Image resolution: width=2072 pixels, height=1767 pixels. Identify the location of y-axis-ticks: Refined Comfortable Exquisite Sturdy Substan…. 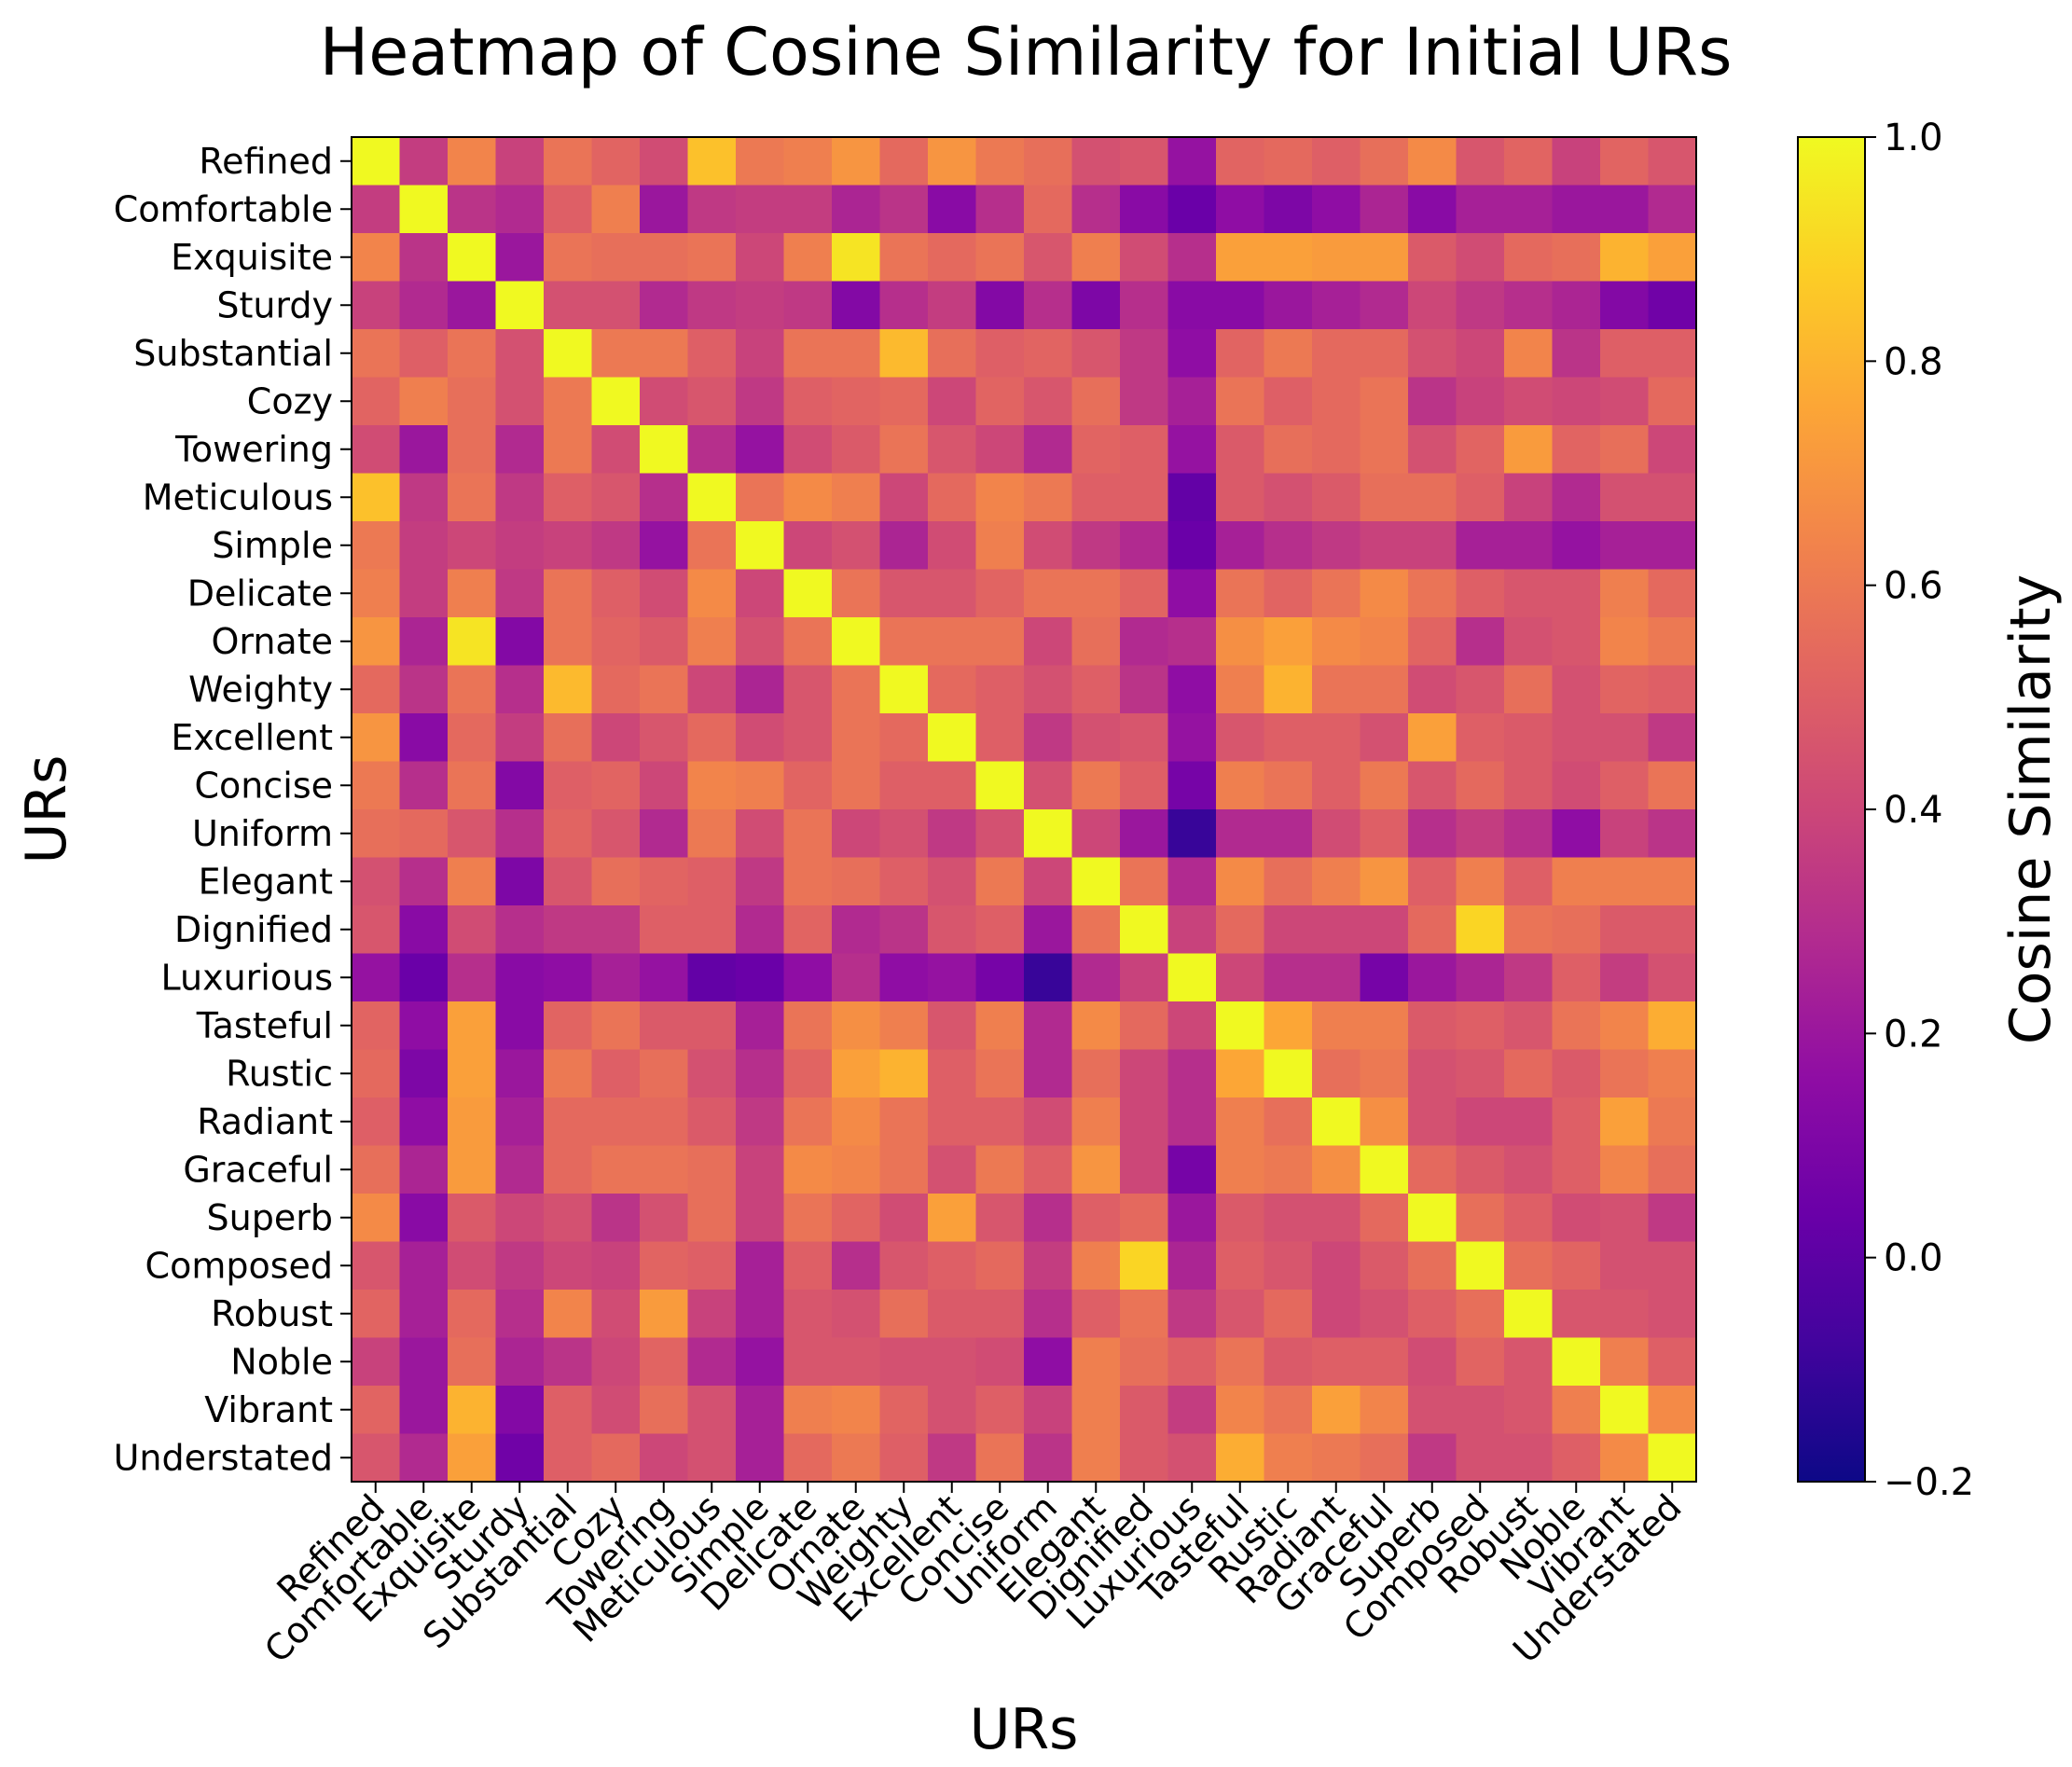
(233, 809).